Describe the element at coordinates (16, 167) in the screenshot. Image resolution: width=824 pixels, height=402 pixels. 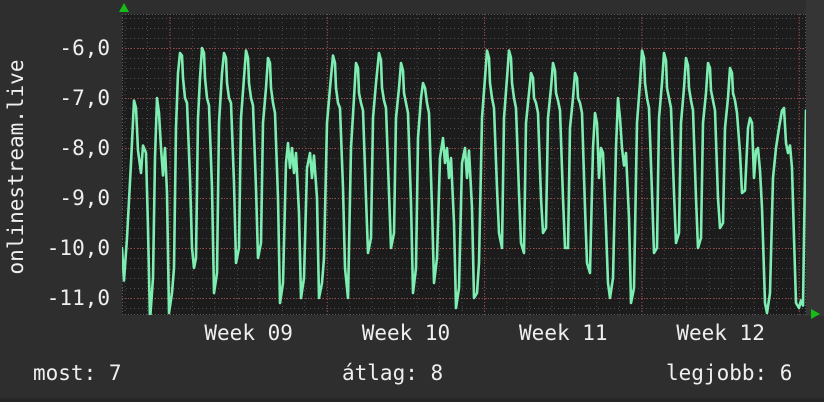
I see `graph-title-vertical: onlinestream.live` at that location.